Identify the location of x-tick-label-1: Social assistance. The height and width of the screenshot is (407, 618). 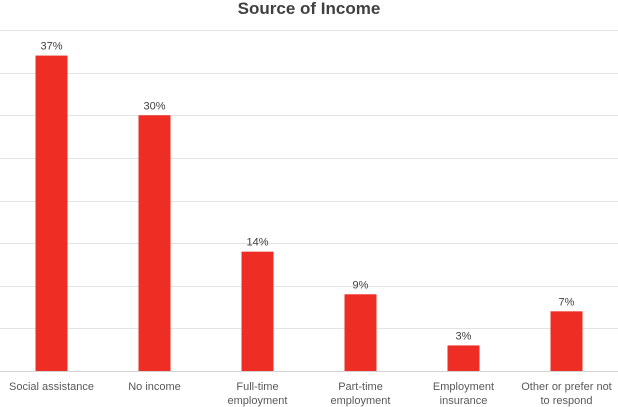
(51, 387).